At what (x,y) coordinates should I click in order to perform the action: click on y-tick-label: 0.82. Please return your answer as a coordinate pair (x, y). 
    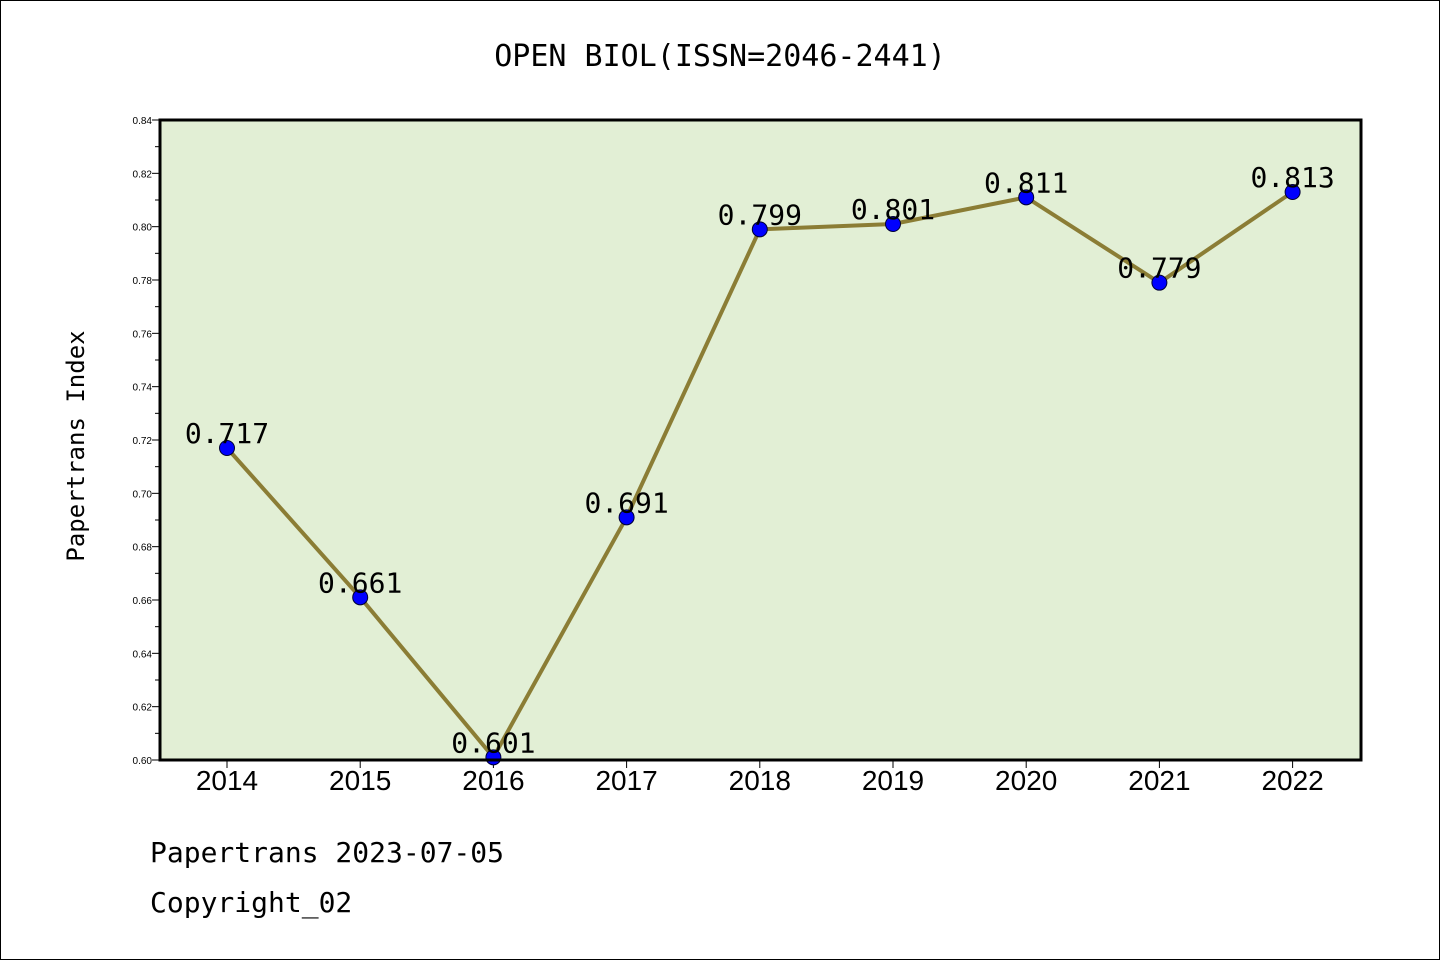
    Looking at the image, I should click on (143, 174).